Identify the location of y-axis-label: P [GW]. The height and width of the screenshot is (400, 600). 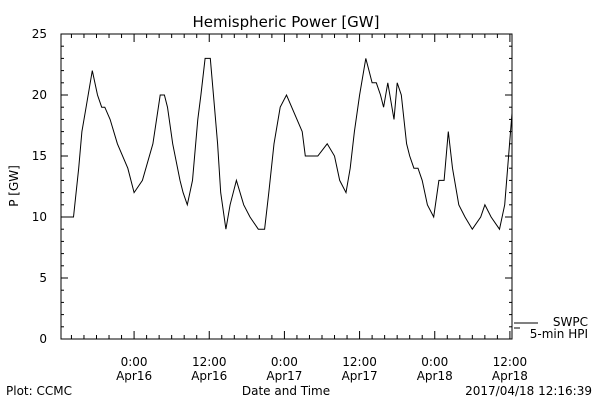
(14, 186).